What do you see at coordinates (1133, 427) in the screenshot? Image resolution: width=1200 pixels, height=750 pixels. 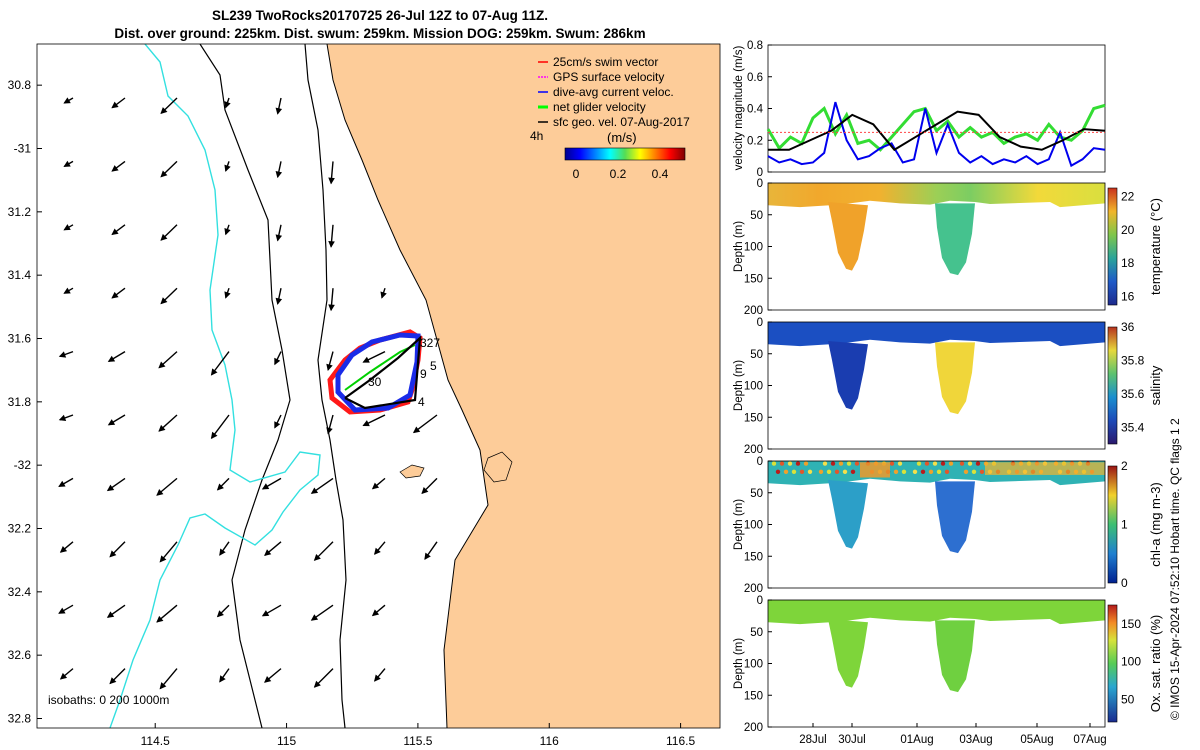 I see `colorbar-tick-label: 35.4` at bounding box center [1133, 427].